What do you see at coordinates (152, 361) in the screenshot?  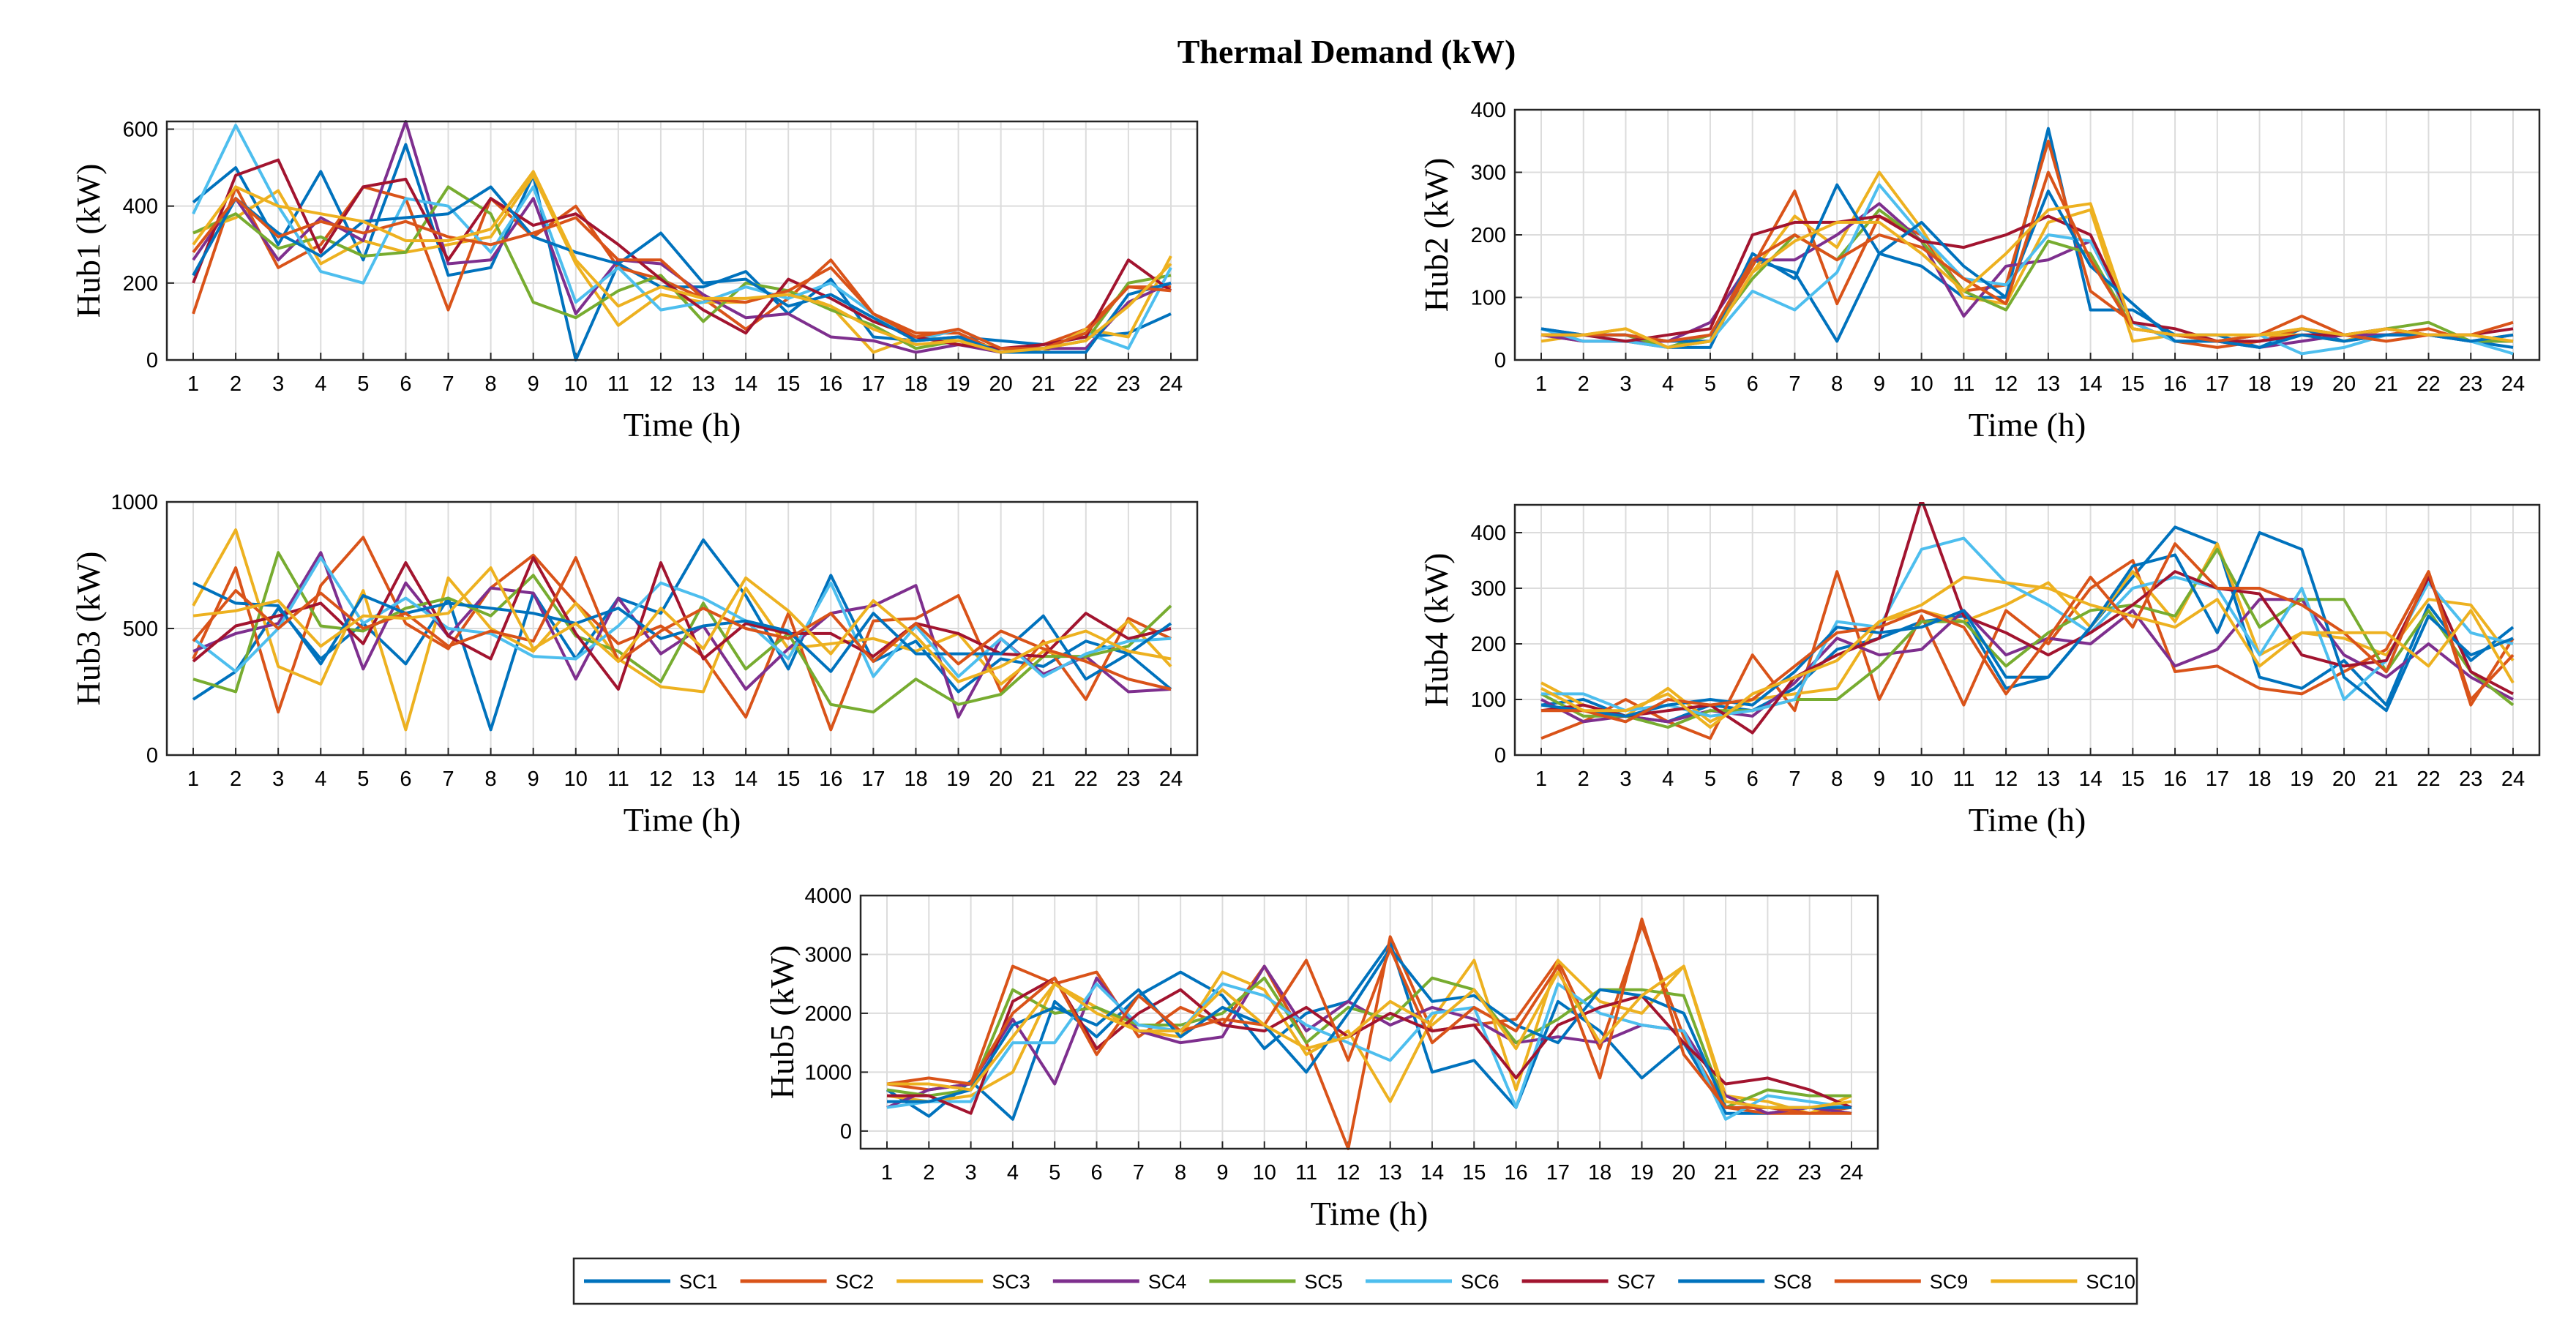 I see `hub1-ytick-label: 0` at bounding box center [152, 361].